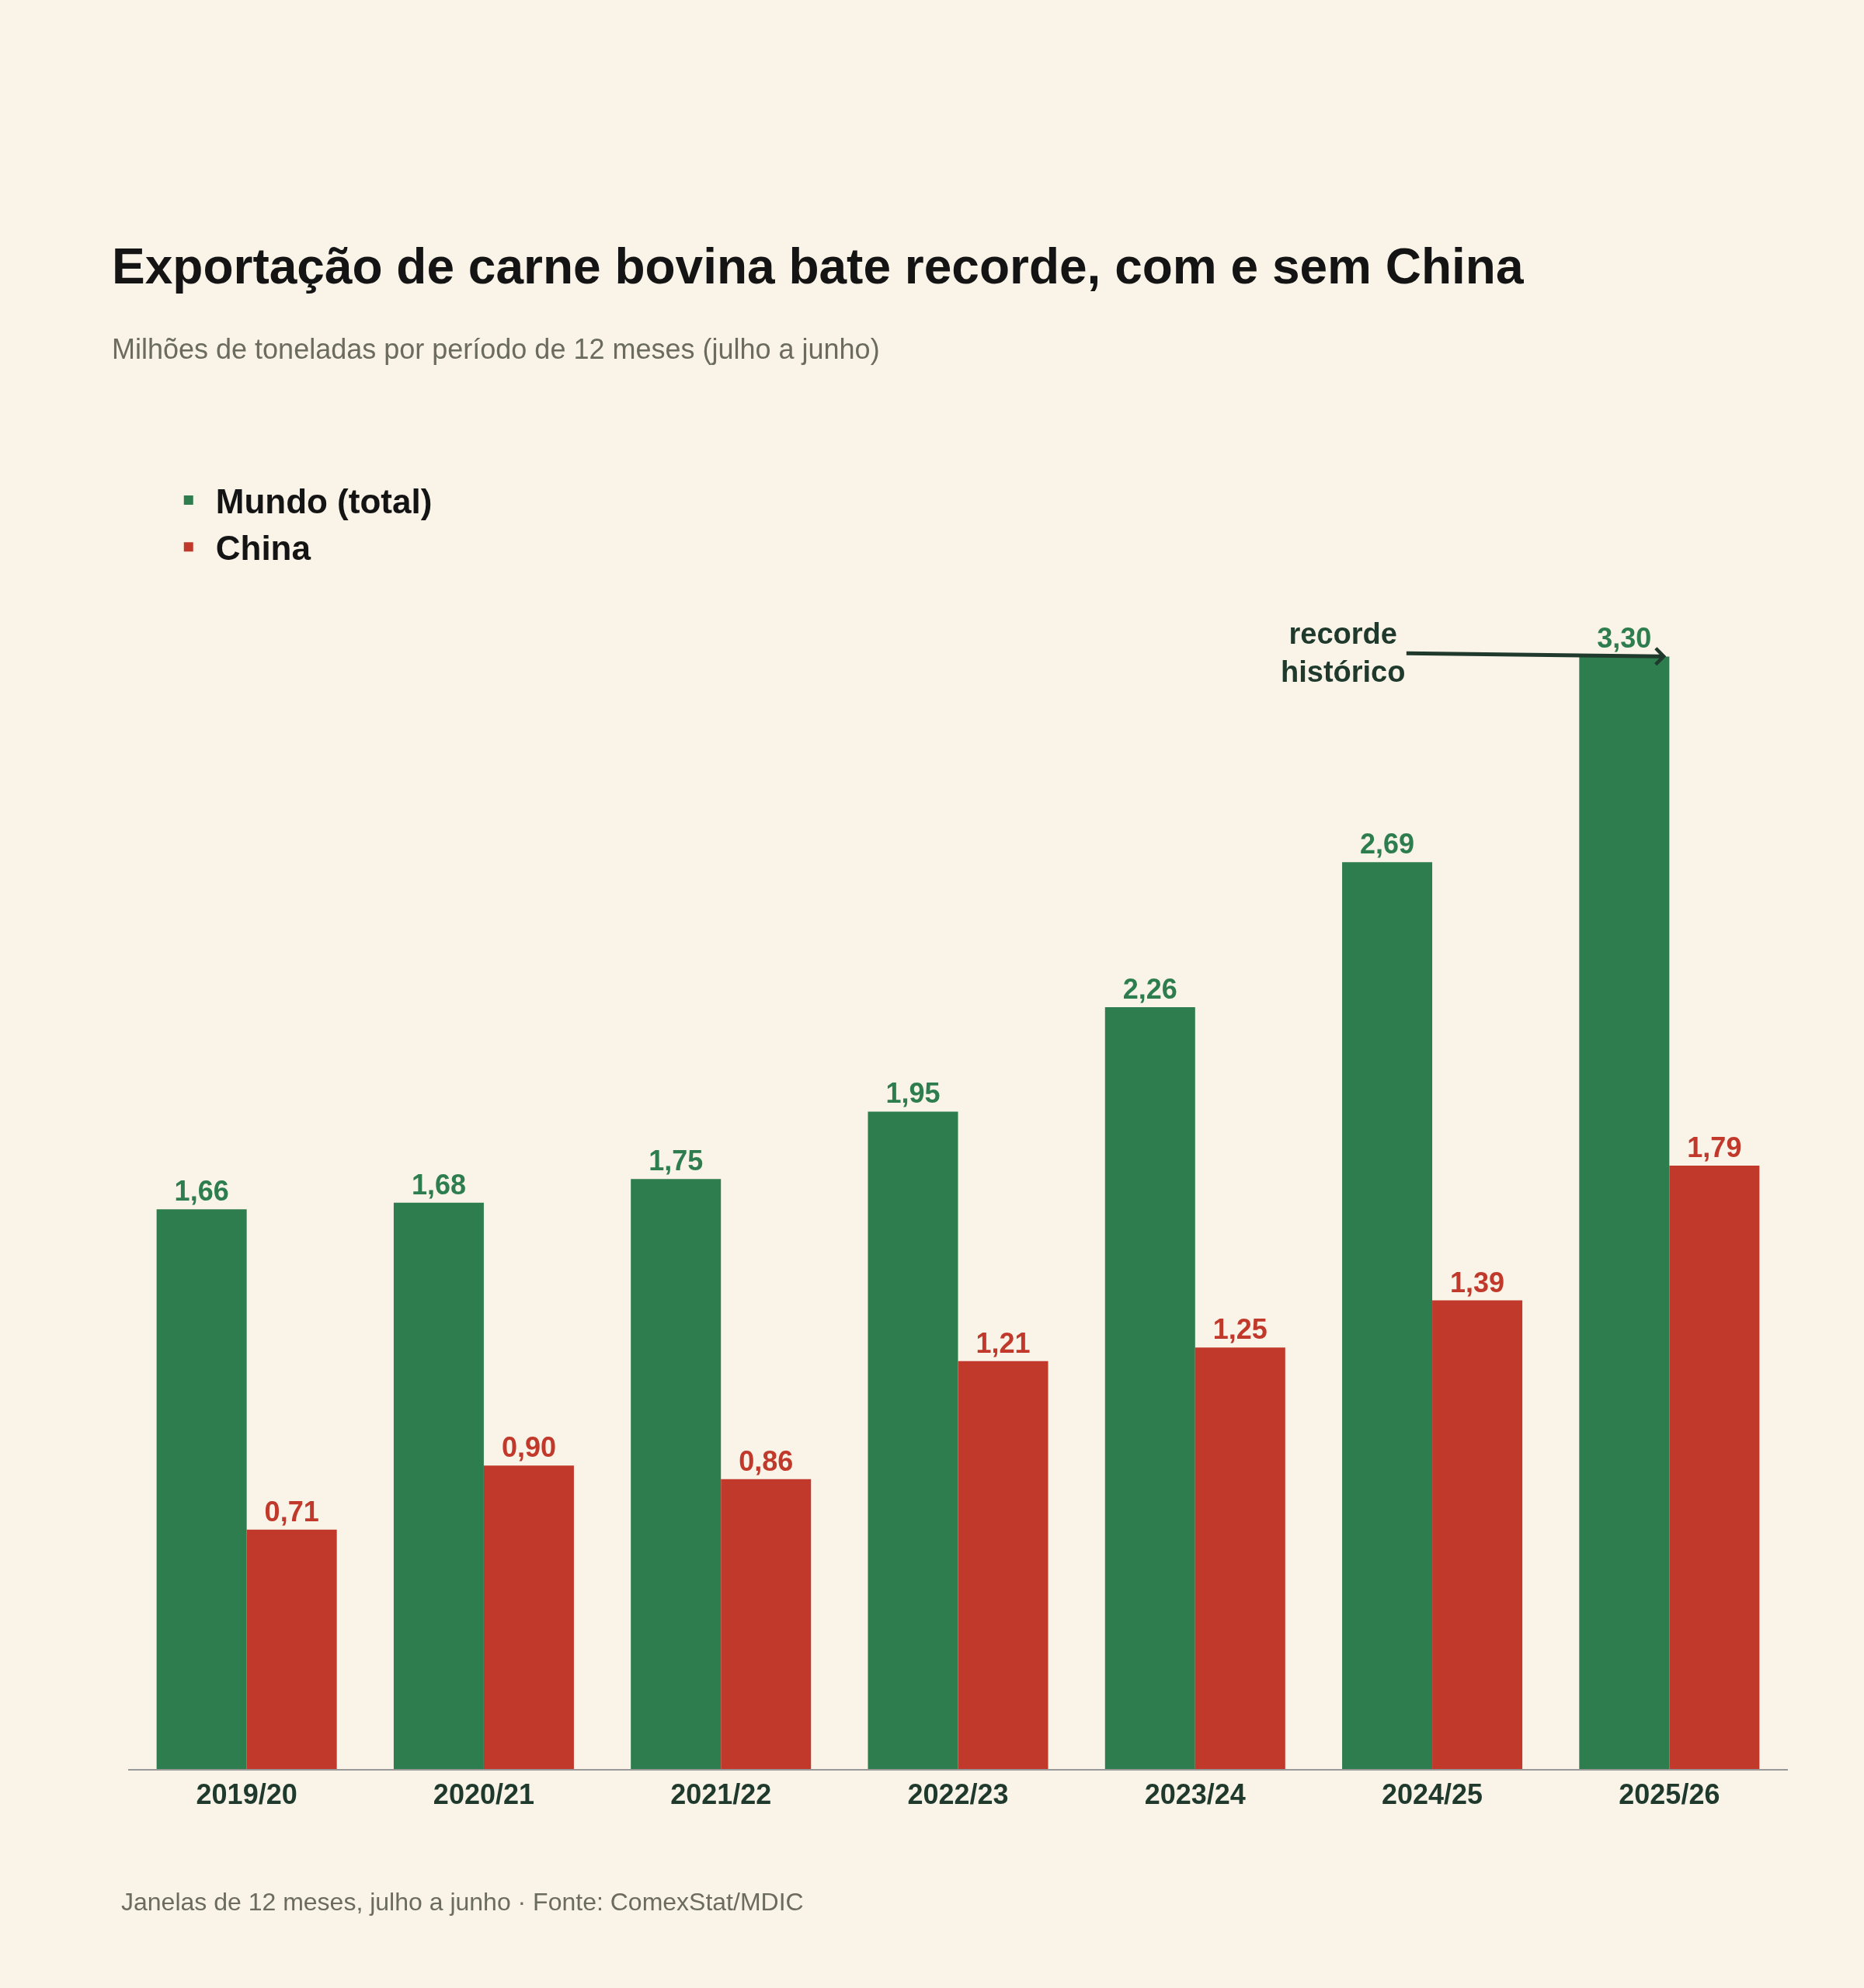  What do you see at coordinates (1624, 638) in the screenshot?
I see `data-label: 3,30` at bounding box center [1624, 638].